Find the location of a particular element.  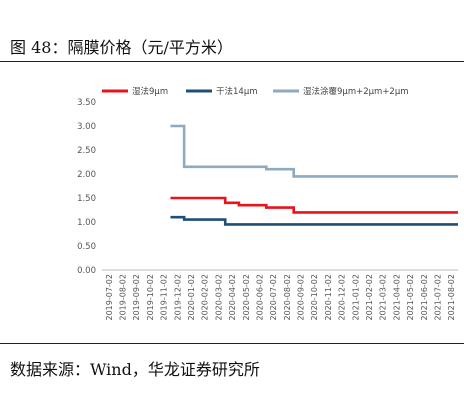

y-tick-label: 0.00 is located at coordinates (86, 271).